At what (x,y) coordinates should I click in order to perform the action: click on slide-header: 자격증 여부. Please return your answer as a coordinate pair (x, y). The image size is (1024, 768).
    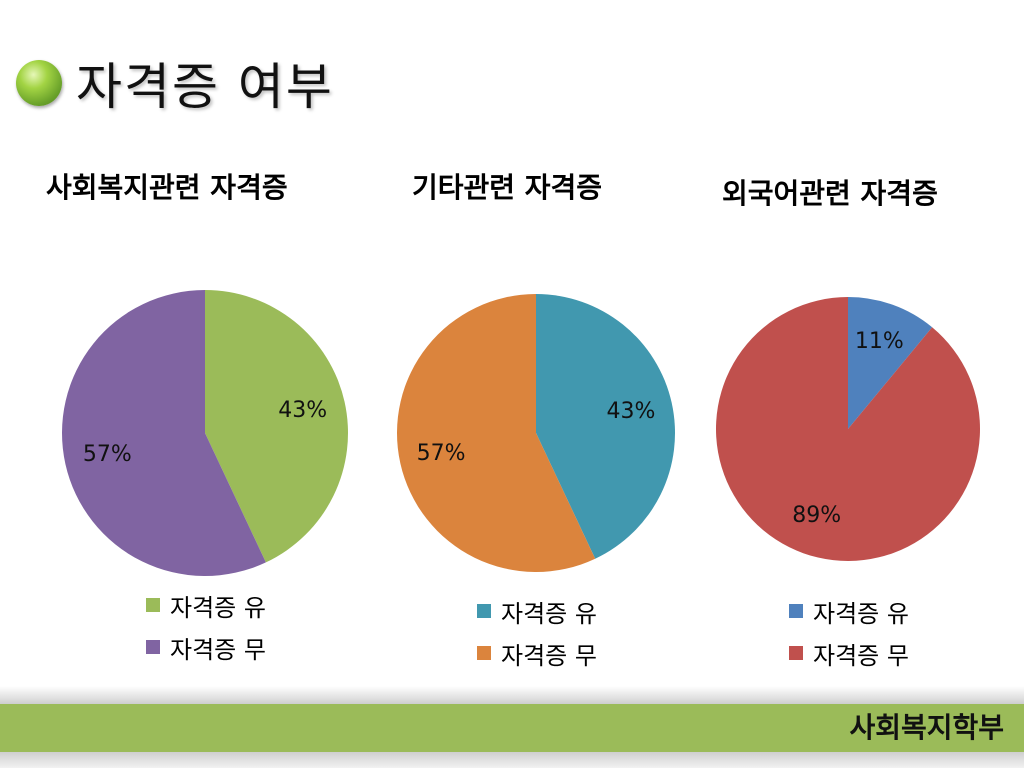
    Looking at the image, I should click on (175, 83).